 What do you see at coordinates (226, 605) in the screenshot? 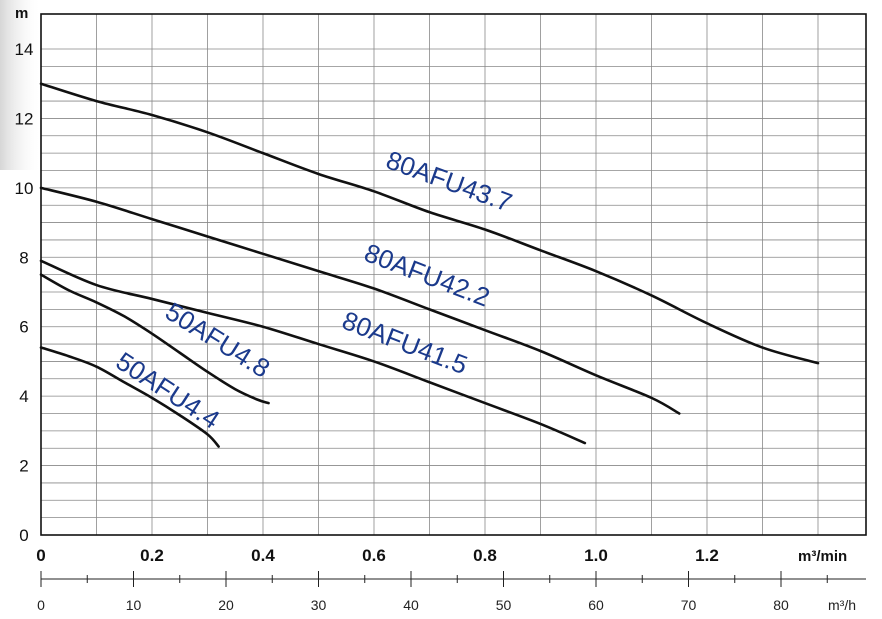
I see `x2-tick-label: 20` at bounding box center [226, 605].